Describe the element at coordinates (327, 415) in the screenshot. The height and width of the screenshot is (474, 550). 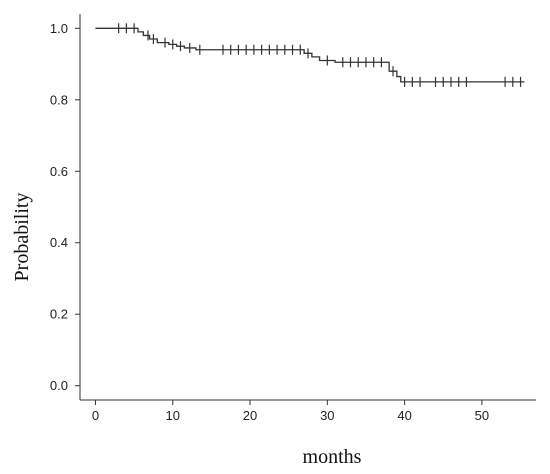
I see `x-tick-label: 30` at that location.